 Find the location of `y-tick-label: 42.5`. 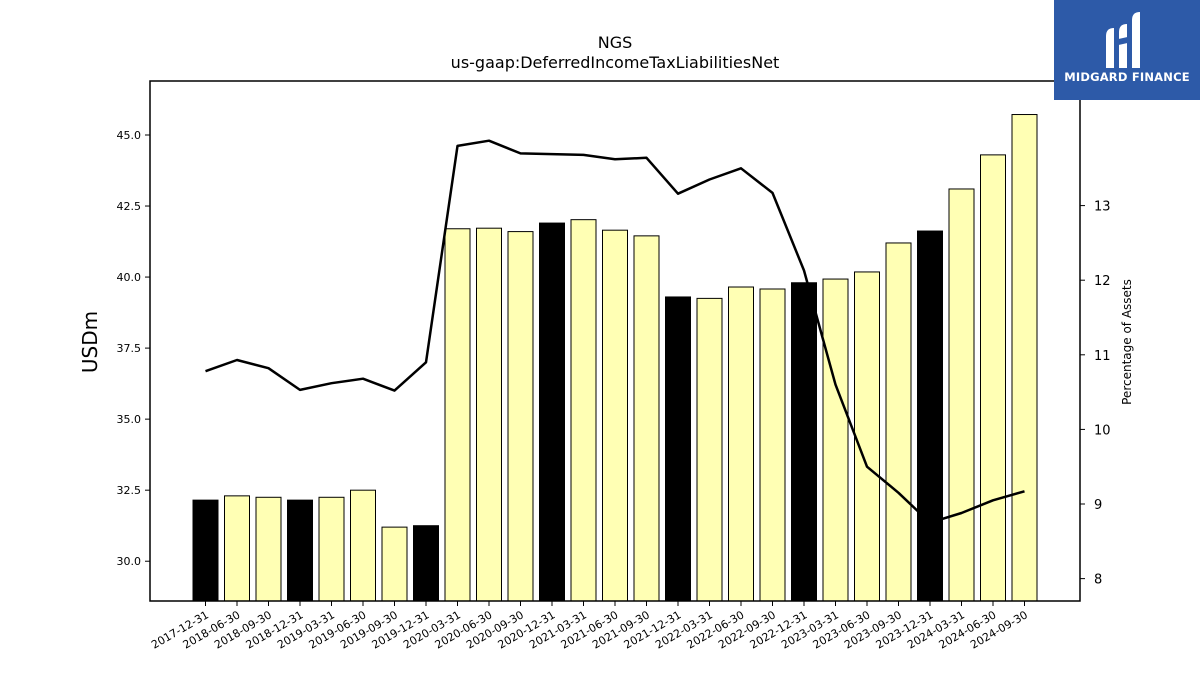

y-tick-label: 42.5 is located at coordinates (129, 206).